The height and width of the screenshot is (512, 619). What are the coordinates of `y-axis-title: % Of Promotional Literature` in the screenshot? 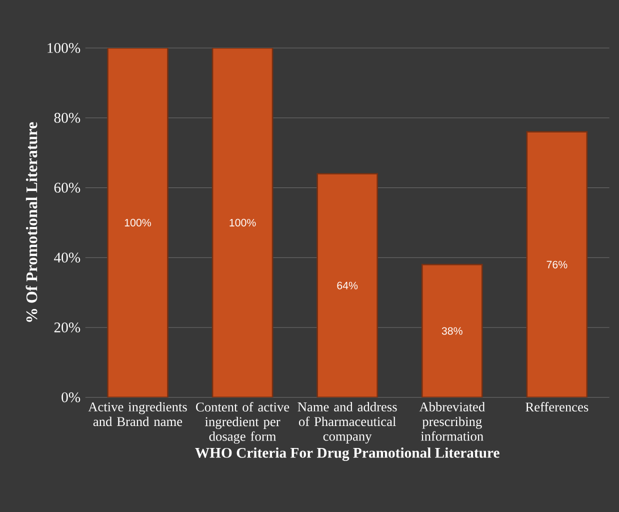 It's located at (32, 222).